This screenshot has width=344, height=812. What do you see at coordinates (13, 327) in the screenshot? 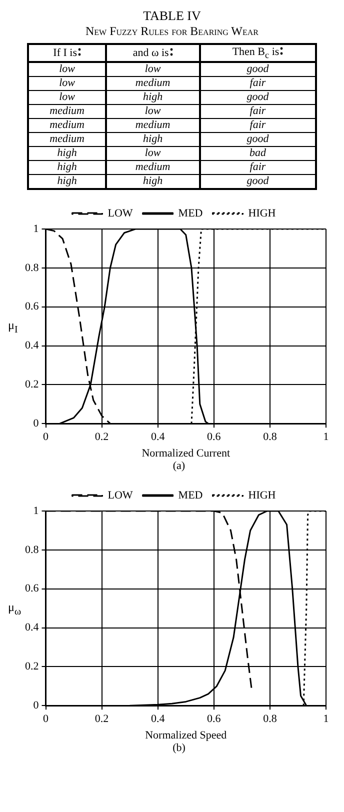
I see `y-axis-title: μ$_{I}$` at bounding box center [13, 327].